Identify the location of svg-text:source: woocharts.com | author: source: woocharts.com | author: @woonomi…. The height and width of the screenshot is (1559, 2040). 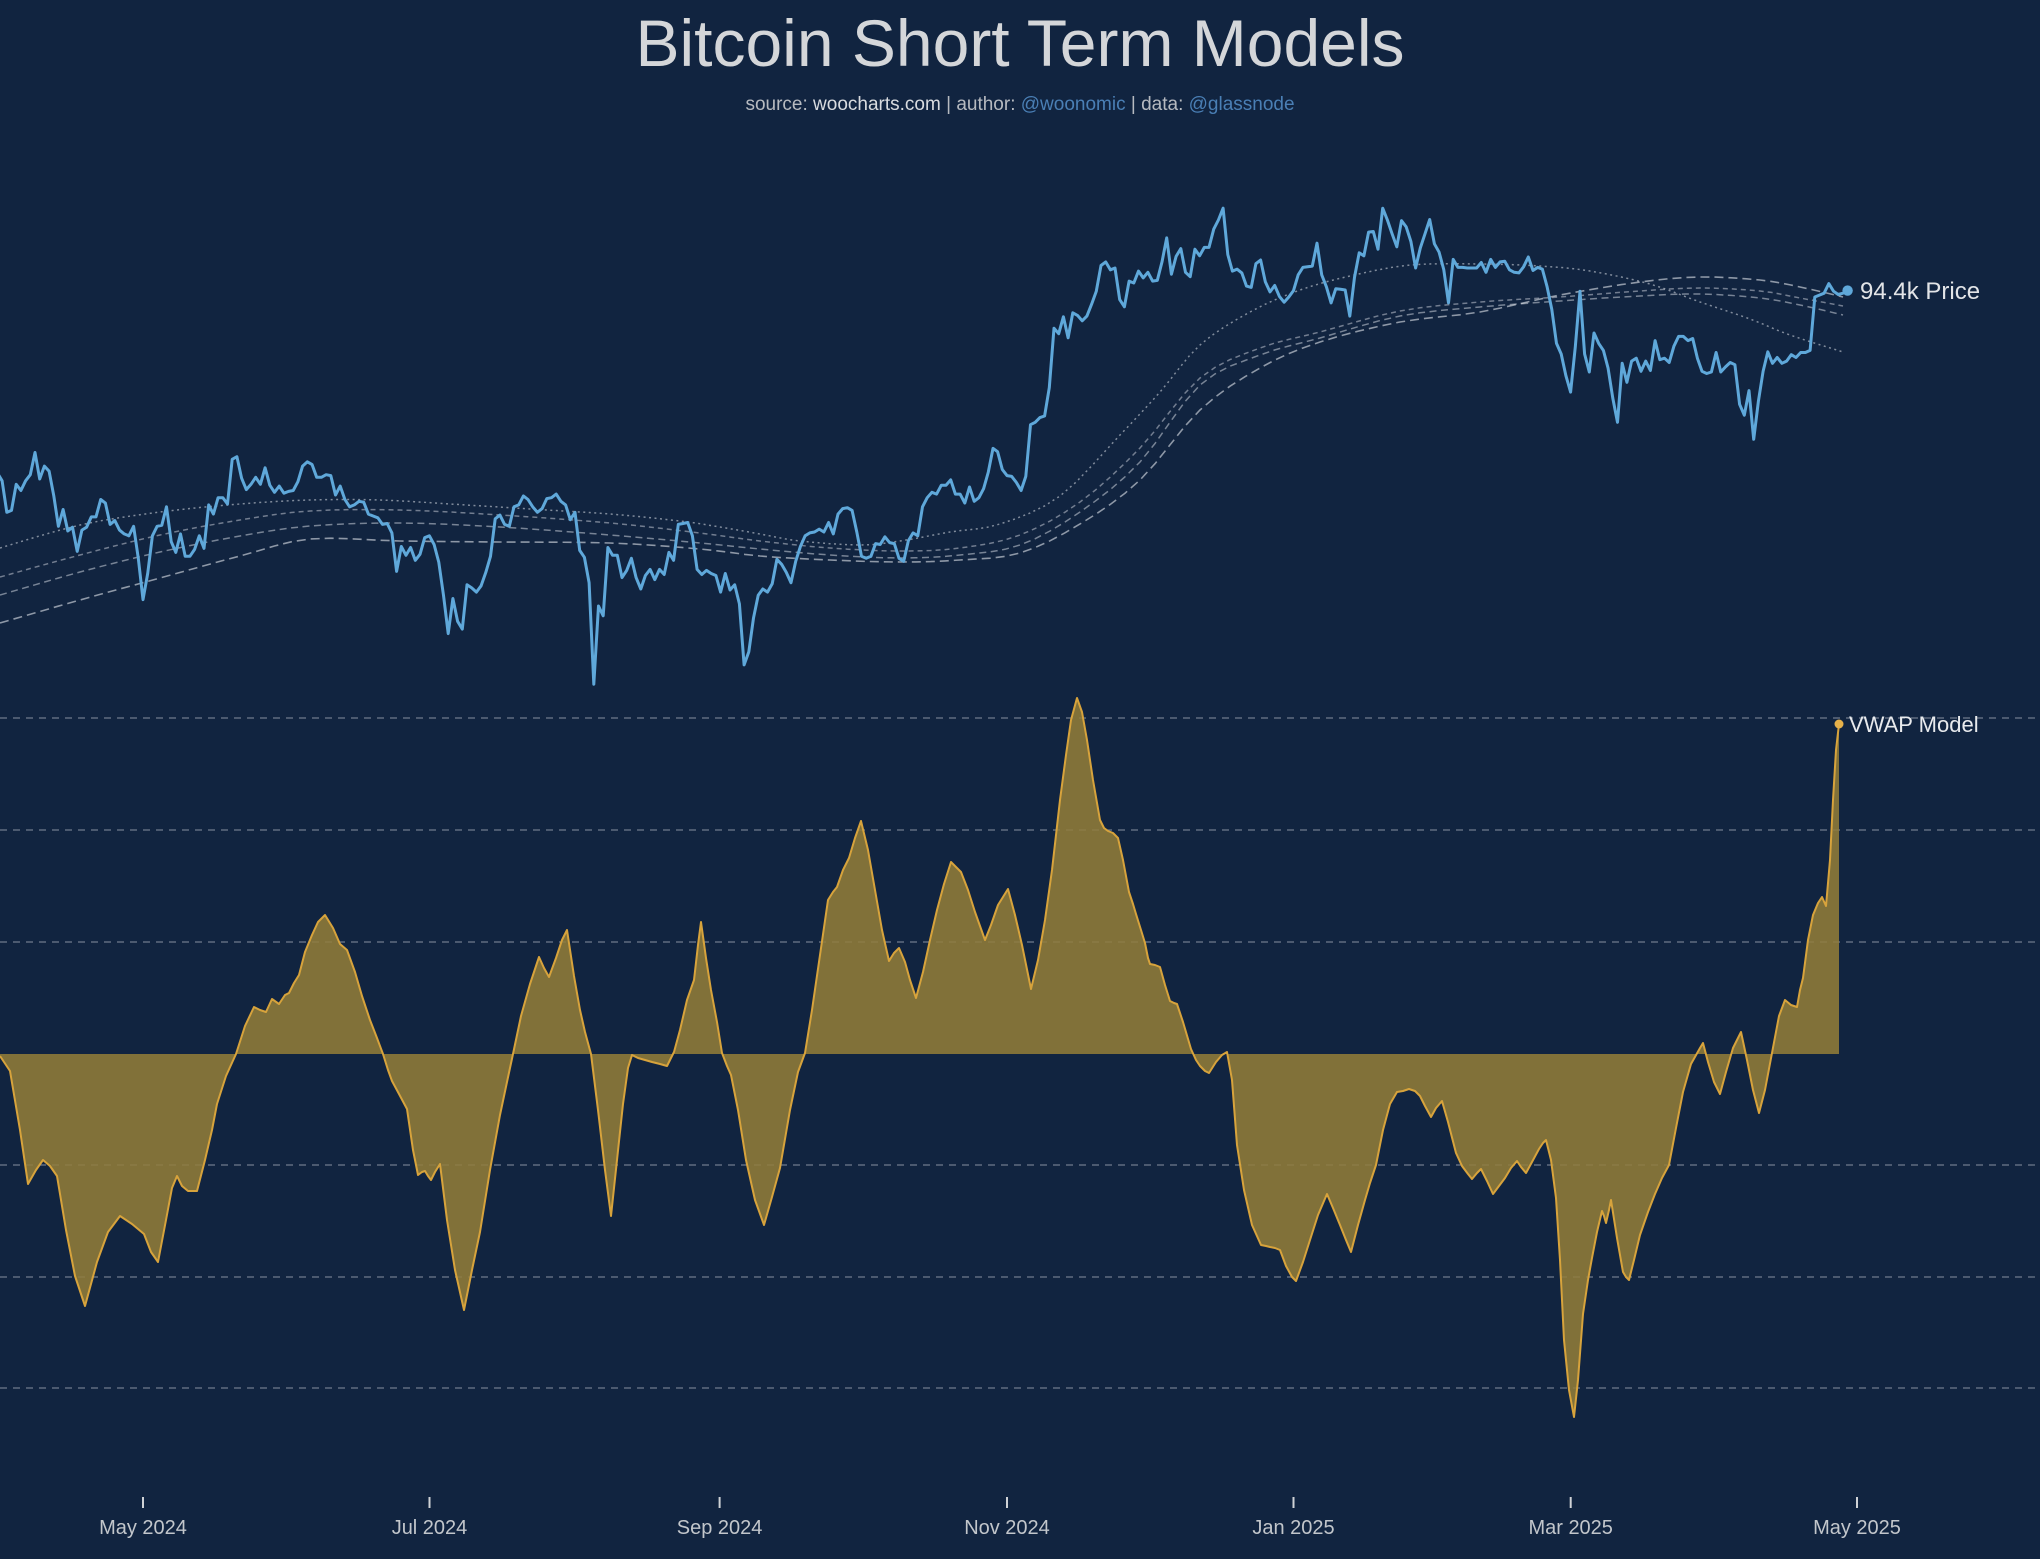
(1019, 104).